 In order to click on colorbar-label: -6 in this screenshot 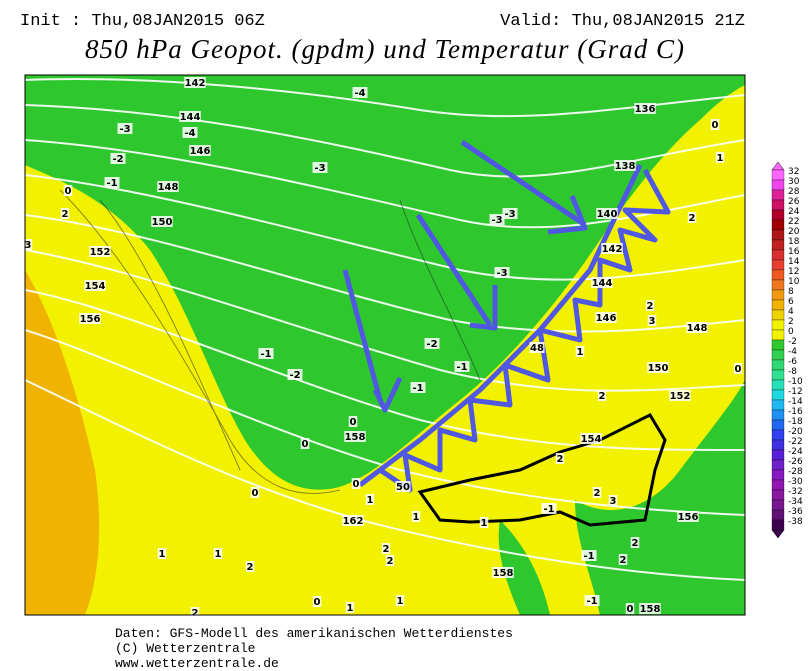, I will do `click(792, 362)`.